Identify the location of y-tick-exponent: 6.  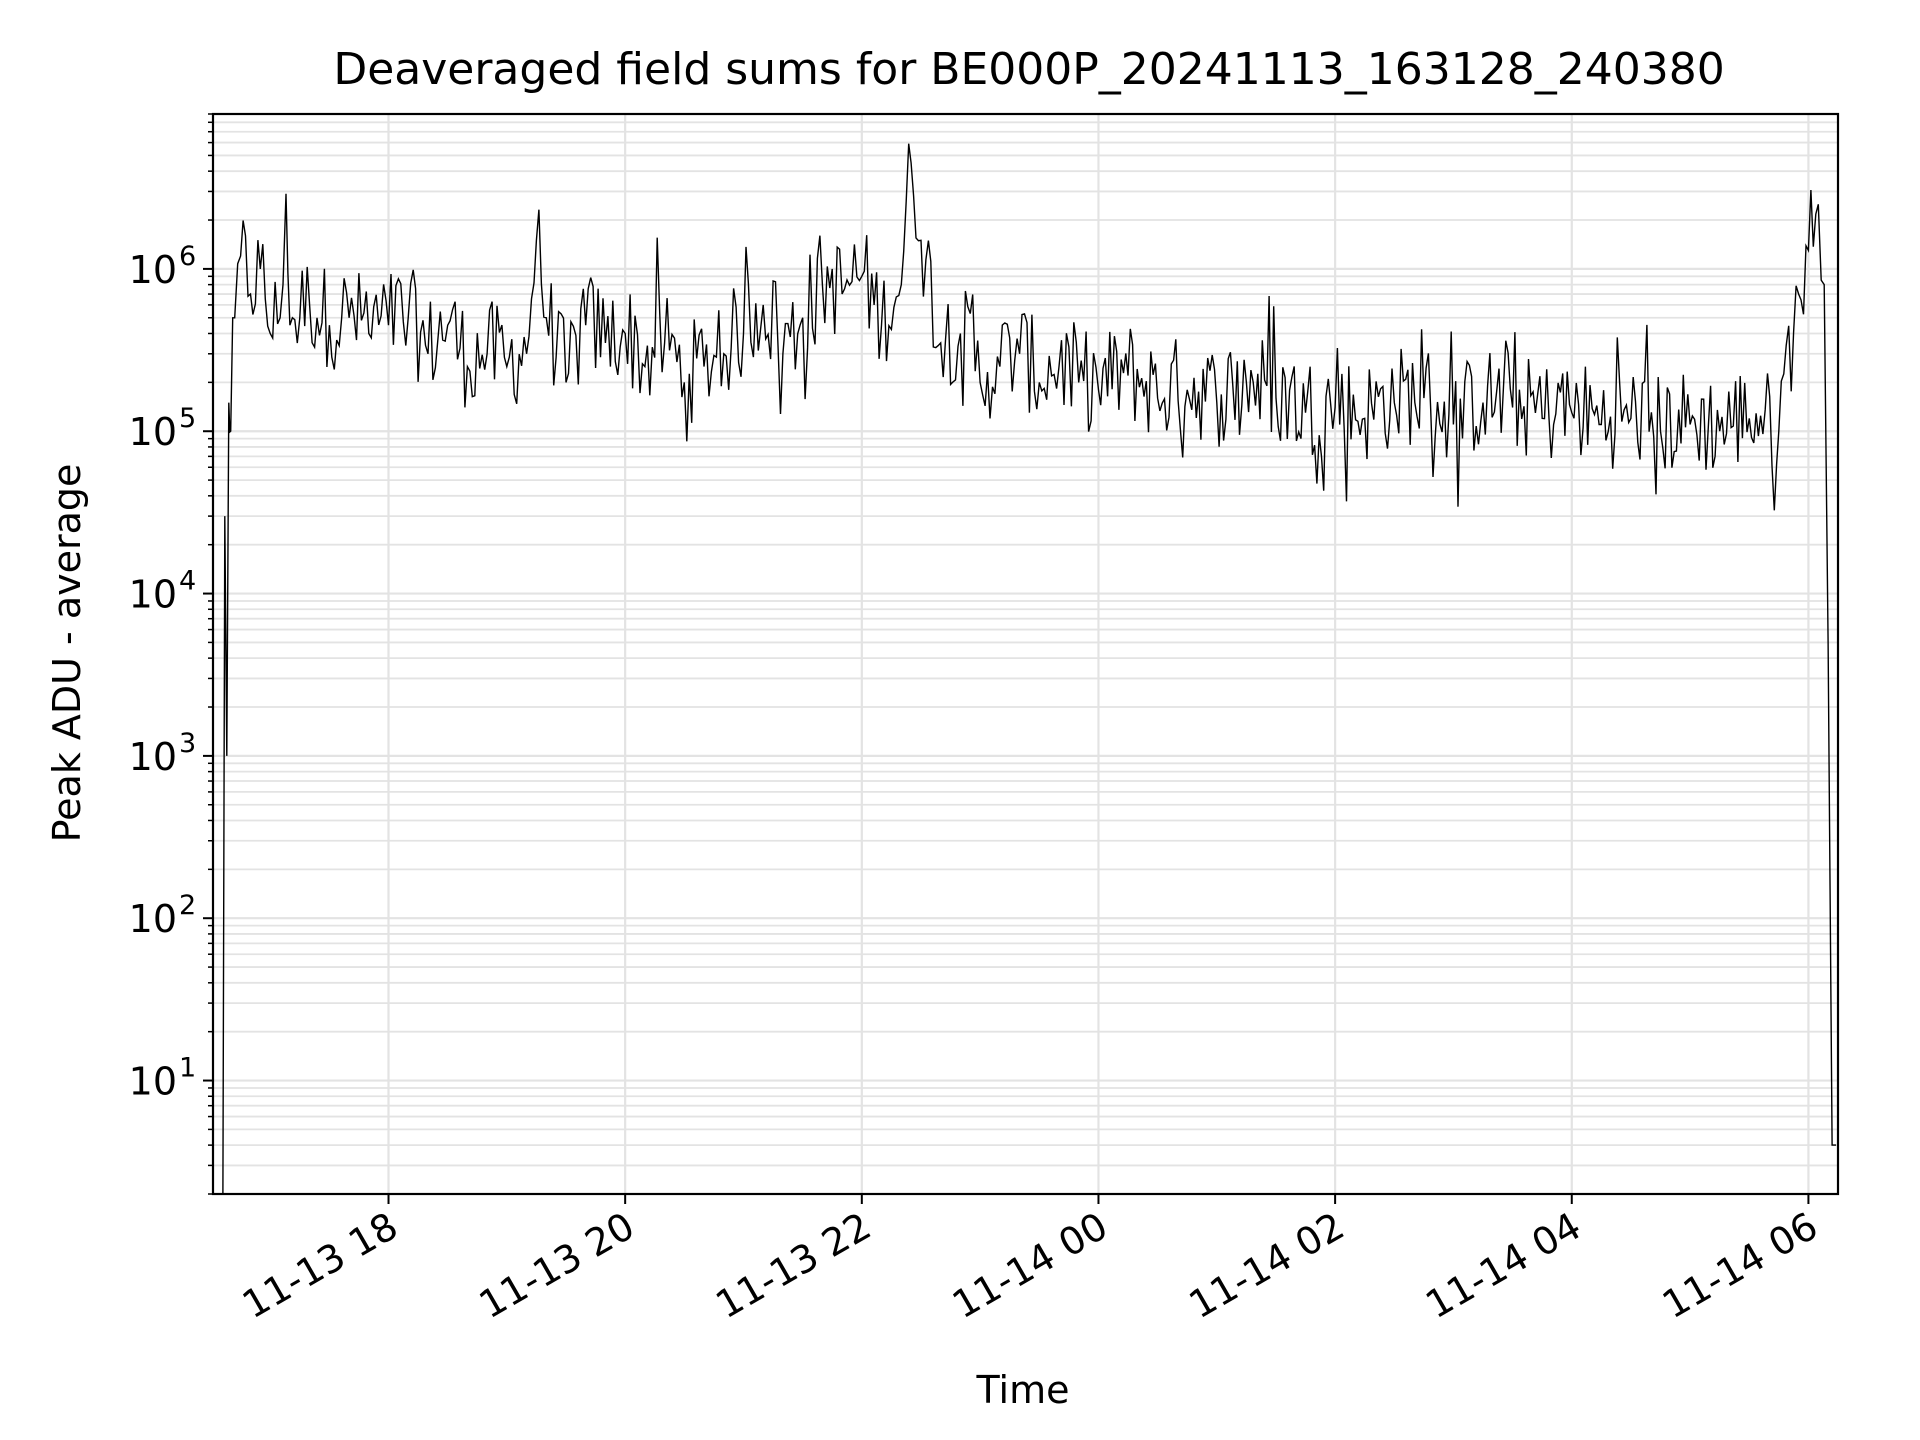
(187, 256).